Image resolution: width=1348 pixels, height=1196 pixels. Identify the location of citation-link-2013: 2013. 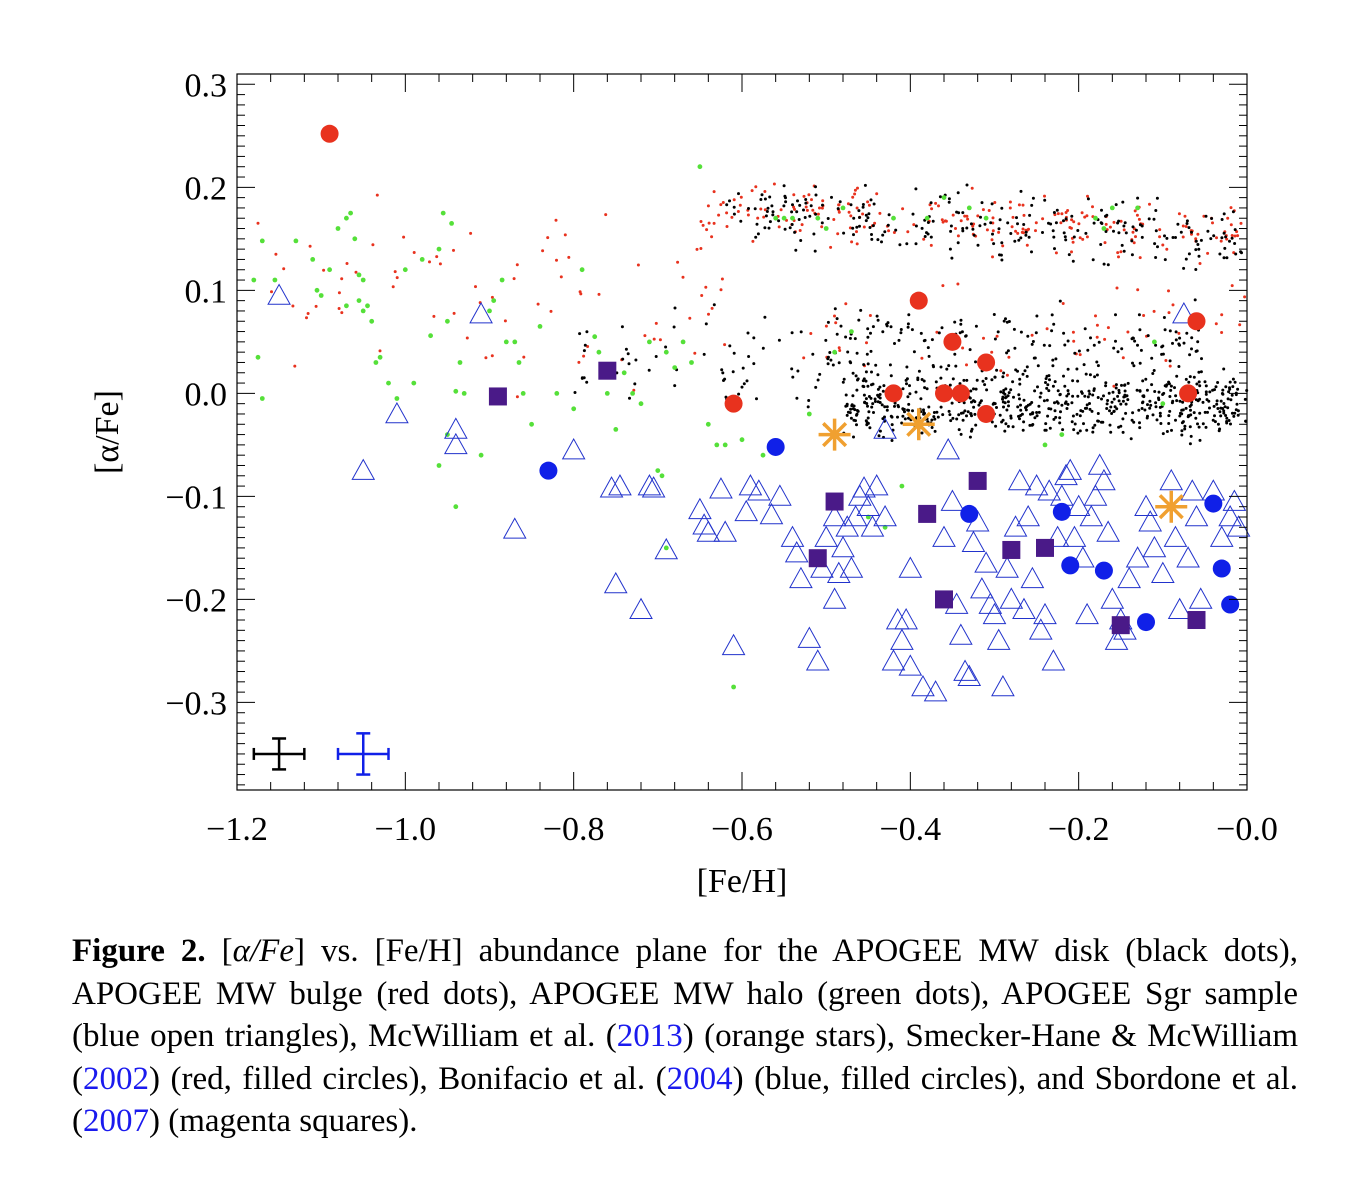
(649, 1036).